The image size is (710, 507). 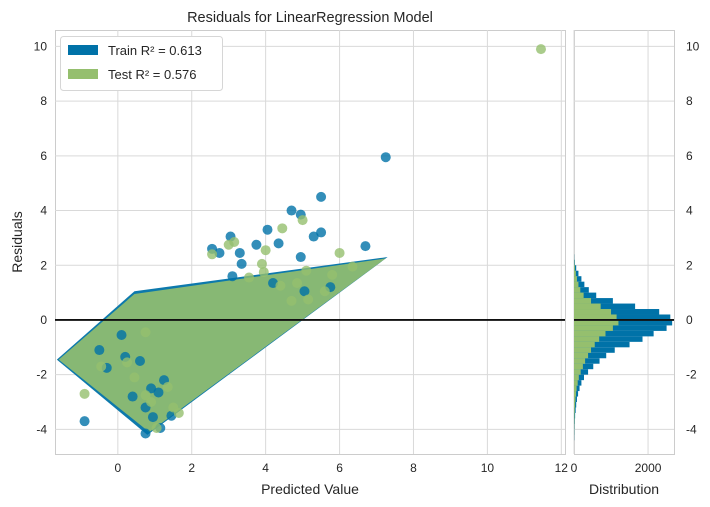 I want to click on y-tick-label: 10, so click(x=41, y=46).